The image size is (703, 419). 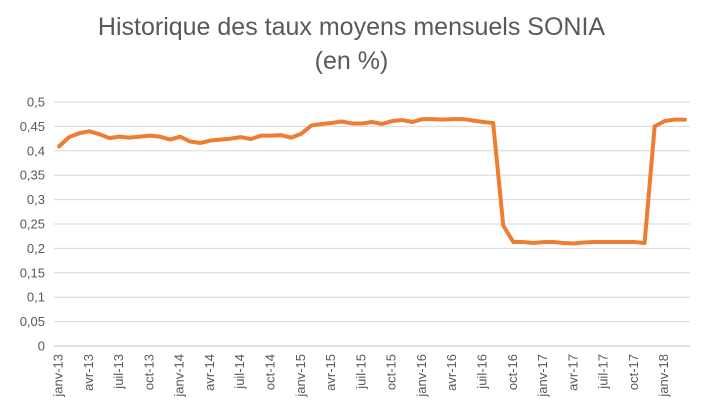 What do you see at coordinates (663, 376) in the screenshot?
I see `x-tick-label: janv-18` at bounding box center [663, 376].